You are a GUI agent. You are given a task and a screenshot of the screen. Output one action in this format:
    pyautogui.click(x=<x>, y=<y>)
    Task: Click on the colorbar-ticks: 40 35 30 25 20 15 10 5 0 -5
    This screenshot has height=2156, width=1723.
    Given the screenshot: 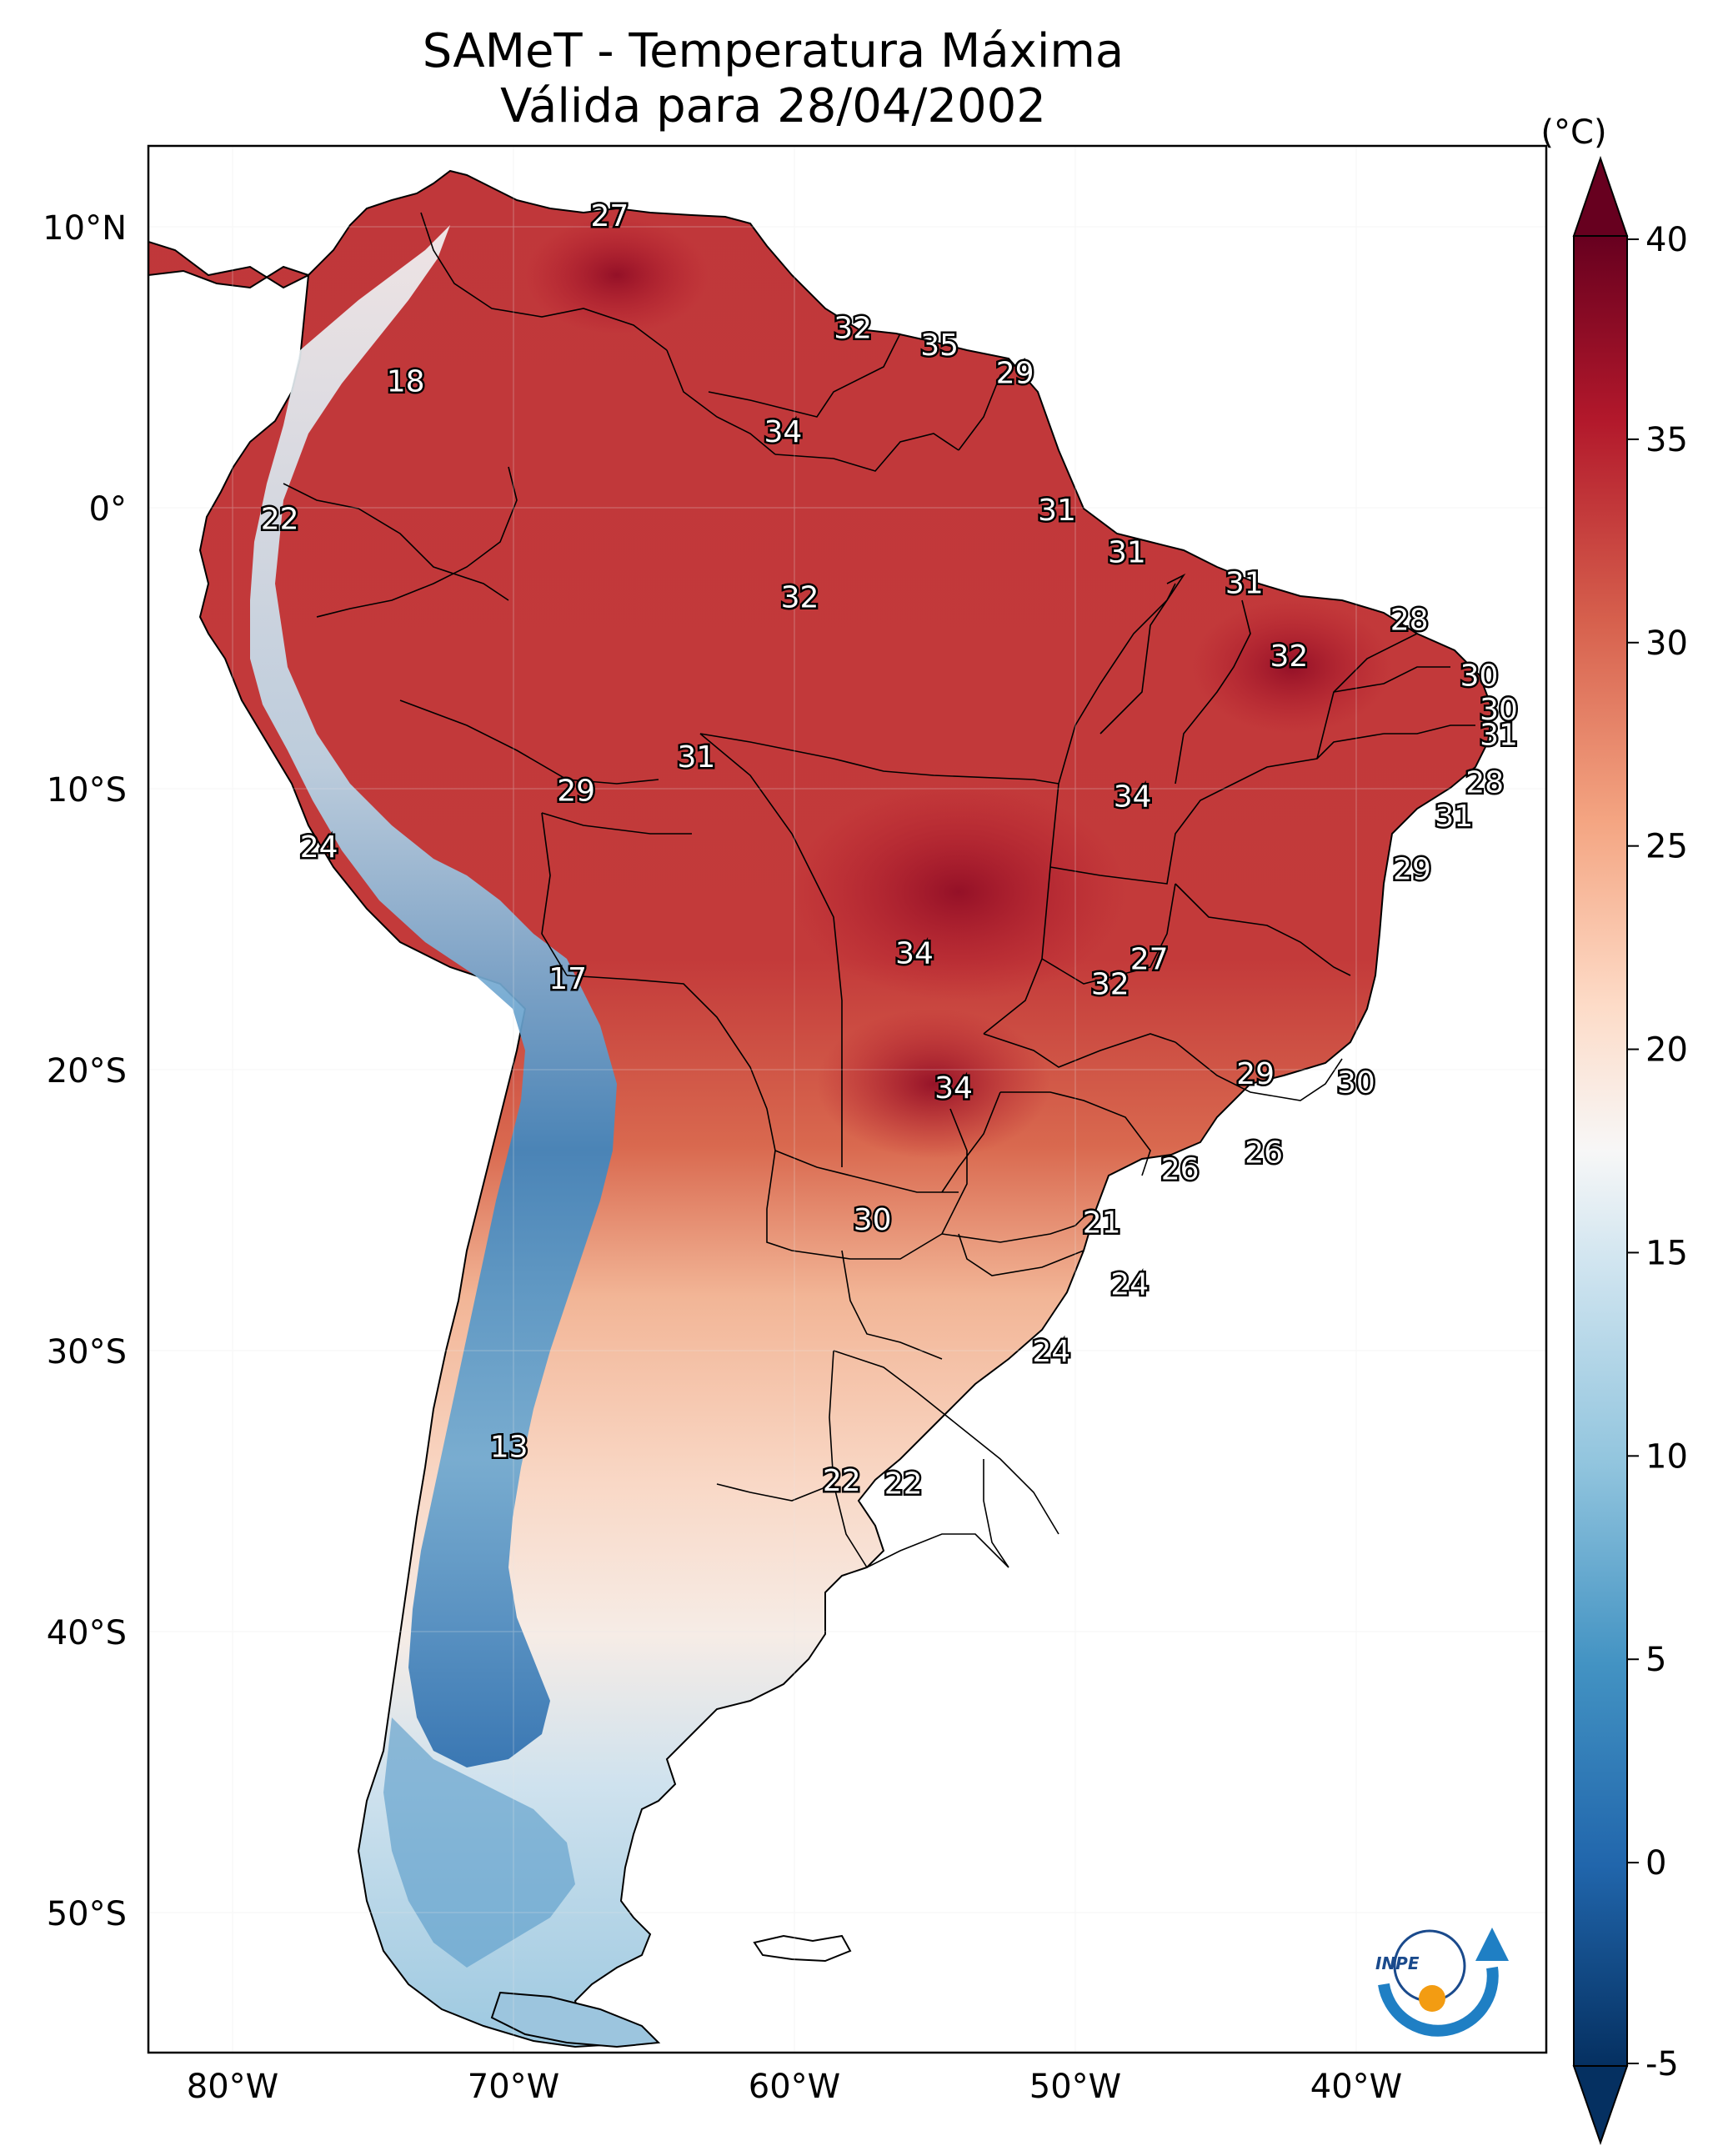 What is the action you would take?
    pyautogui.click(x=1657, y=1152)
    